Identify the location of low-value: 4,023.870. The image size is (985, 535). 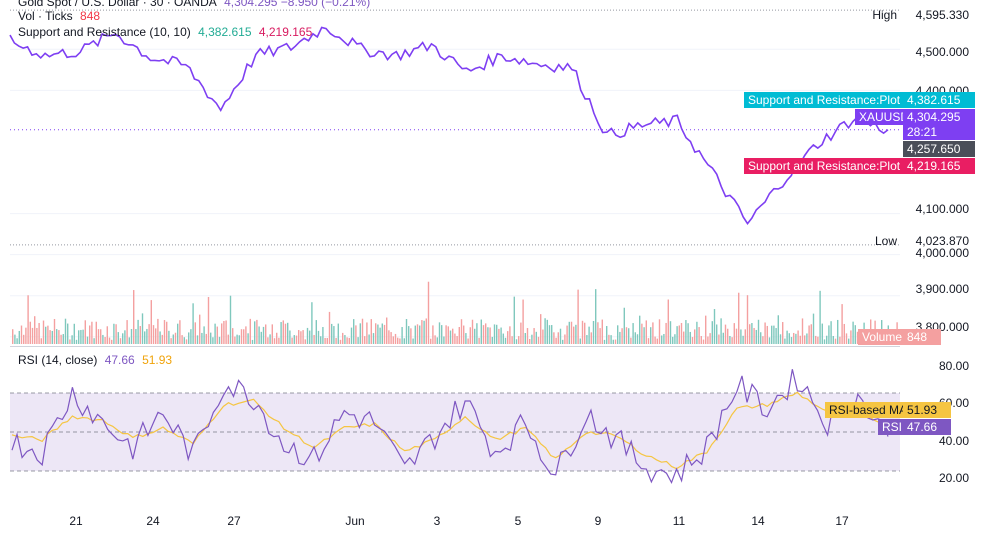
(942, 241).